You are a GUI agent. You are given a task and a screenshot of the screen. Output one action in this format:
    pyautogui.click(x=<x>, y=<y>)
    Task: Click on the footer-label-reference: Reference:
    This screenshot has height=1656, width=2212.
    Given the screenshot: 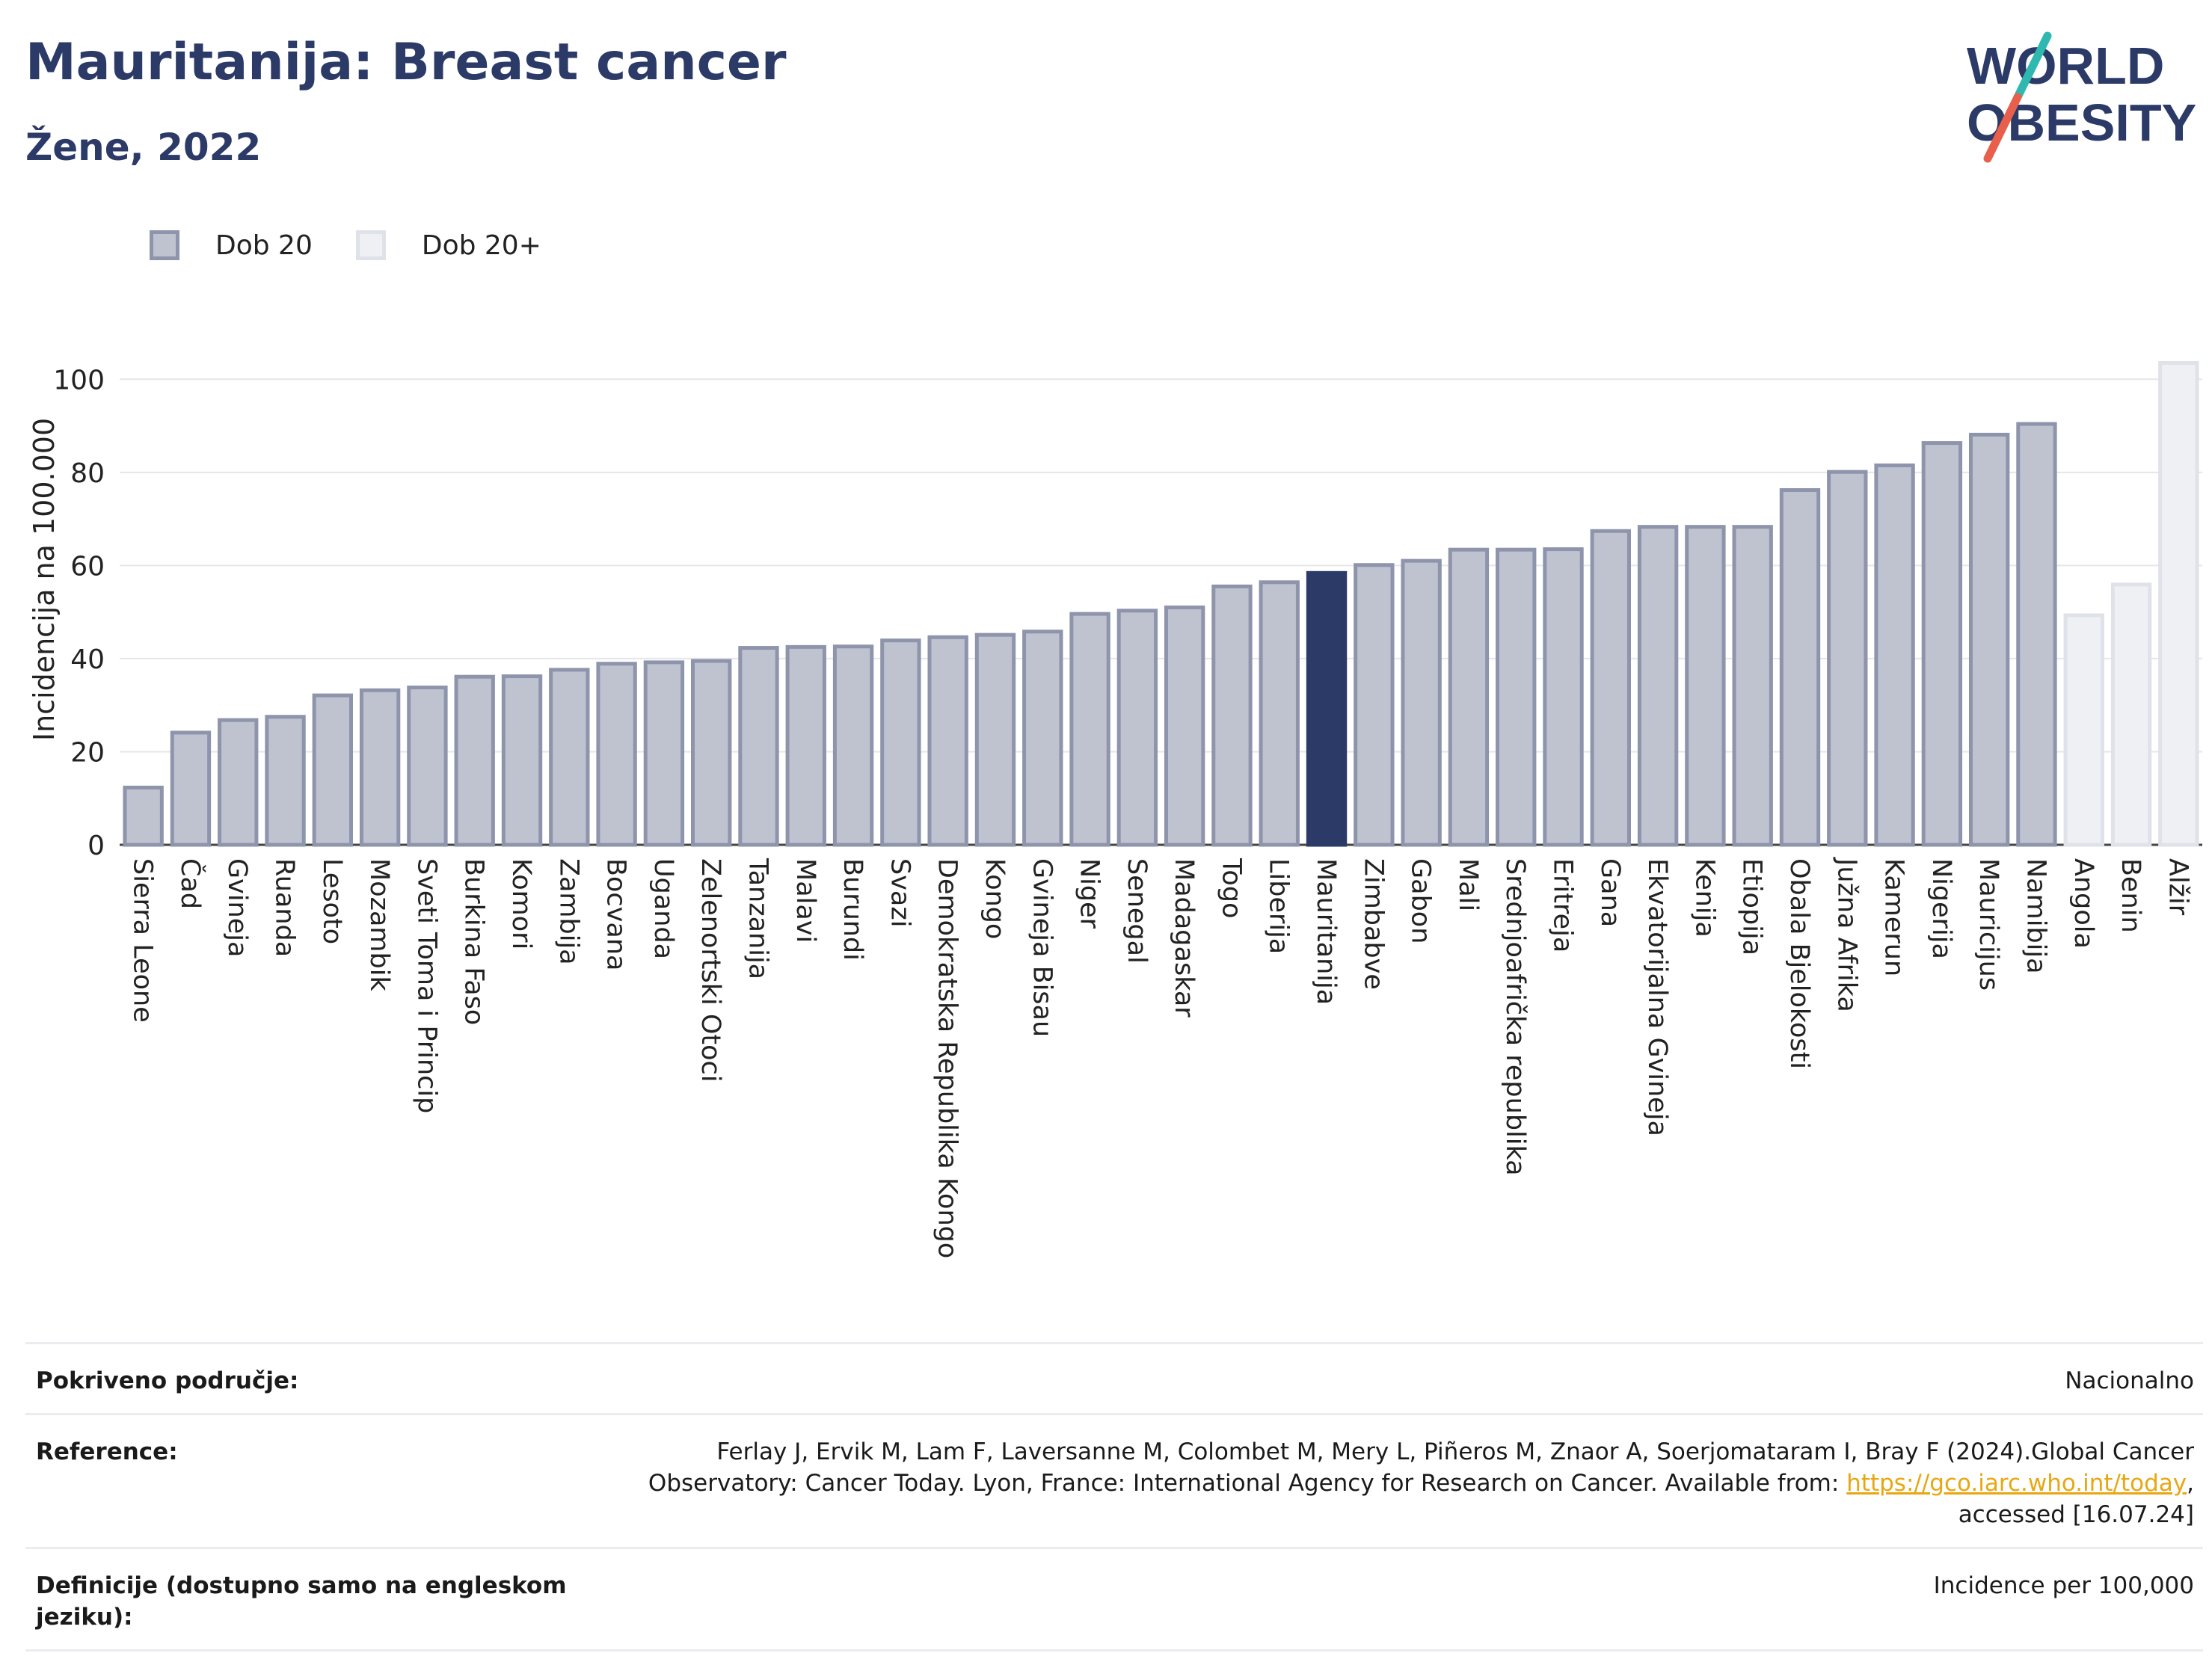 What is the action you would take?
    pyautogui.click(x=107, y=1451)
    